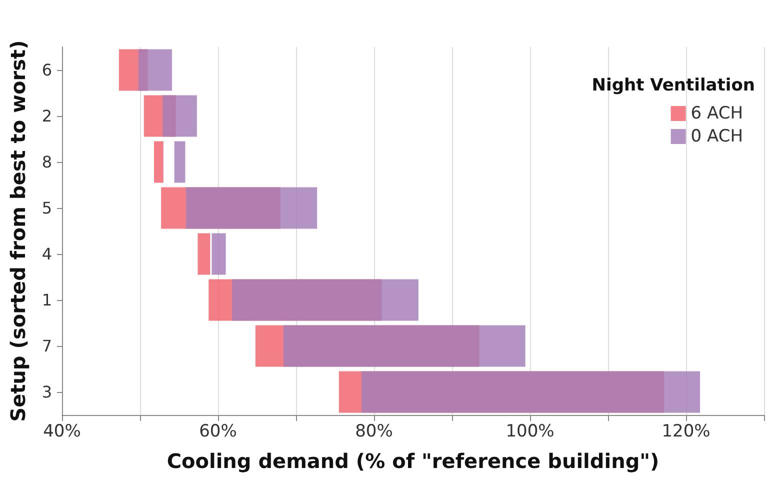 The height and width of the screenshot is (481, 768). I want to click on x-tick-label: 120%, so click(686, 432).